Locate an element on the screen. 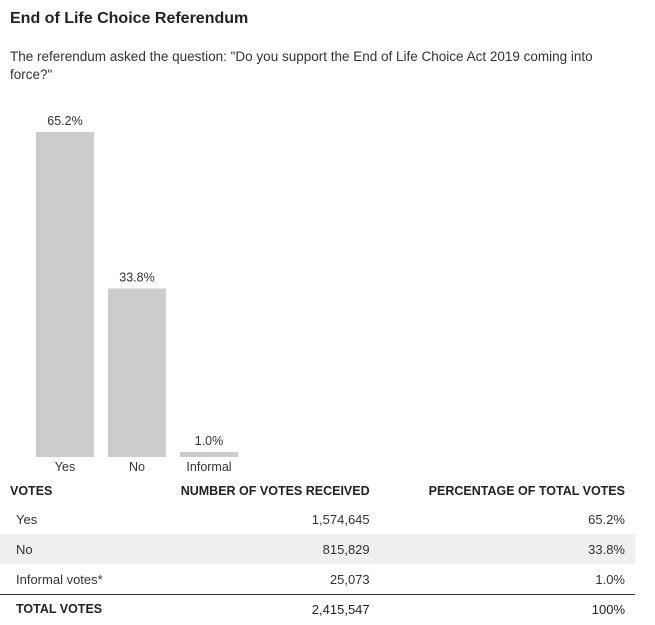 This screenshot has width=655, height=625. data-label-no: 33.8% is located at coordinates (136, 278).